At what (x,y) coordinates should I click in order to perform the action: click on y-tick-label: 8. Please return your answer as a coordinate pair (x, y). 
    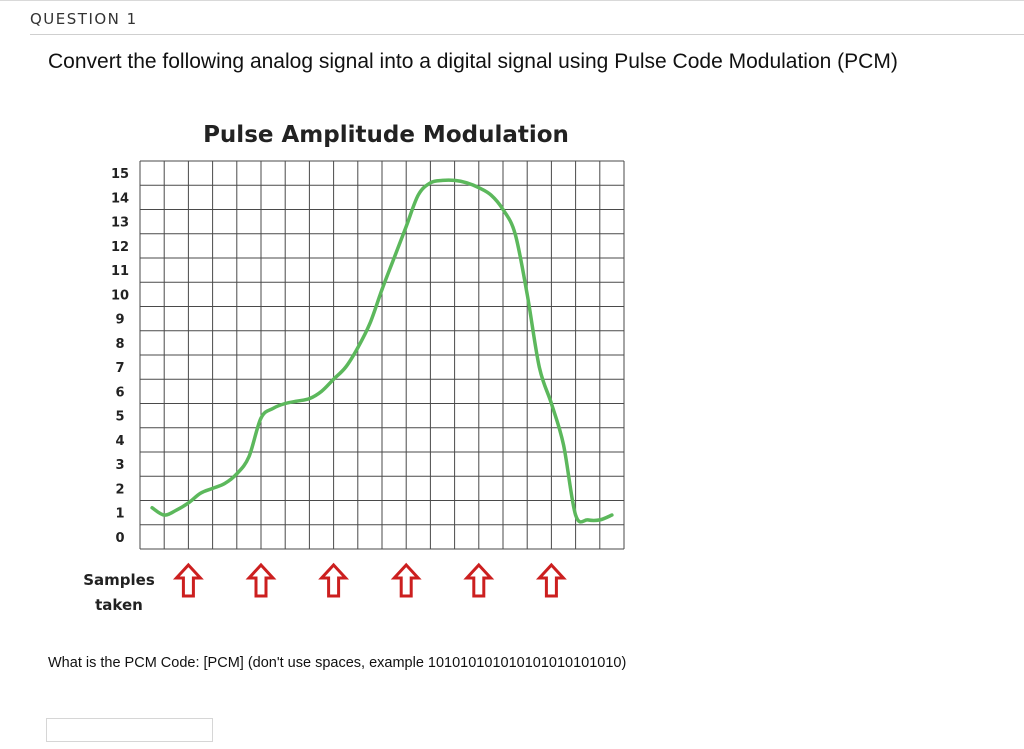
    Looking at the image, I should click on (119, 344).